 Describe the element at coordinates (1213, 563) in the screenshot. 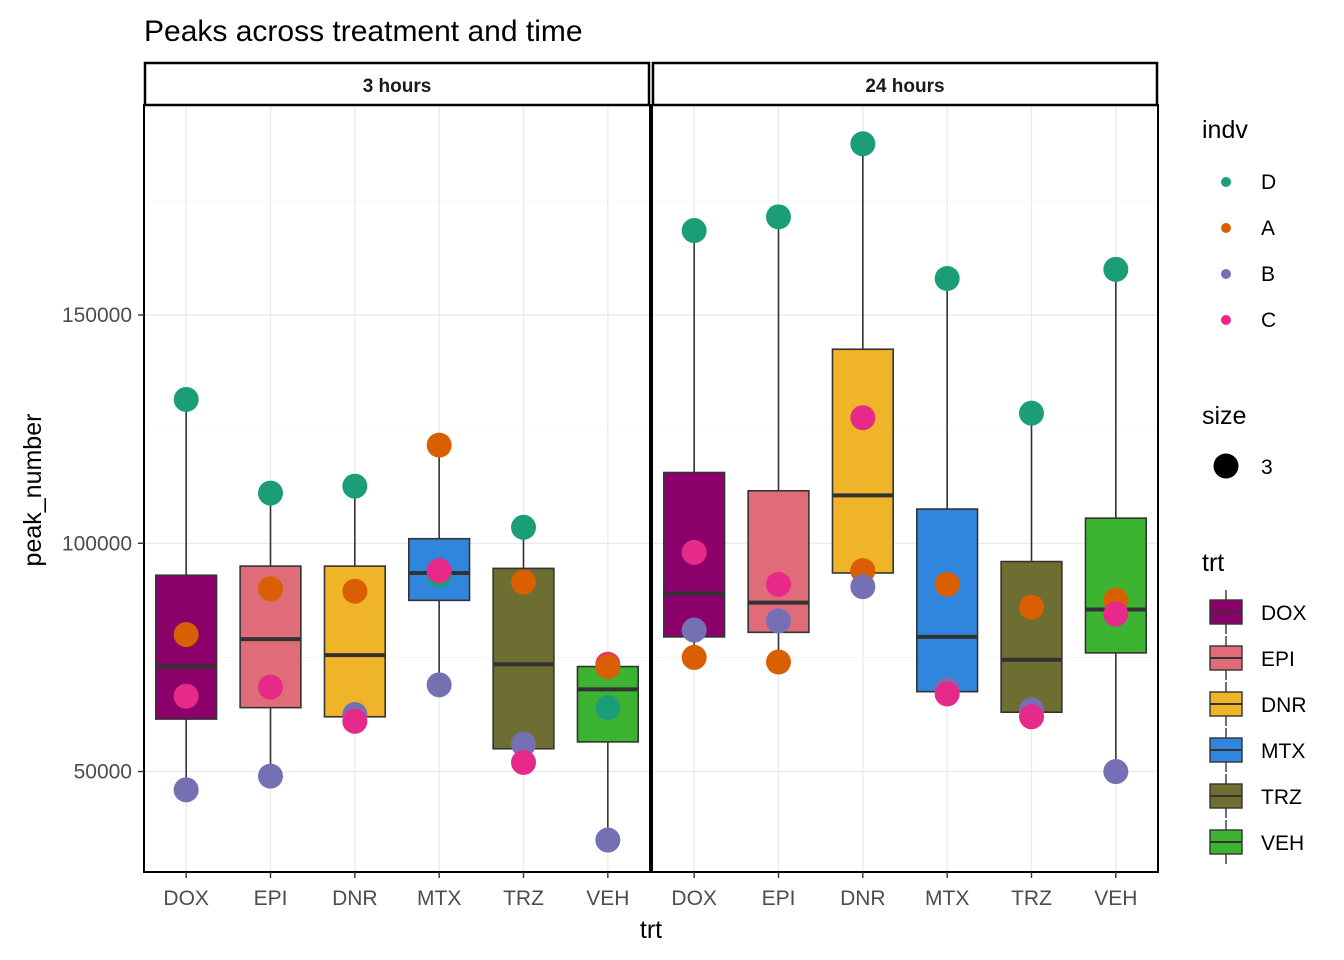

I see `legend-title-trt: trt` at that location.